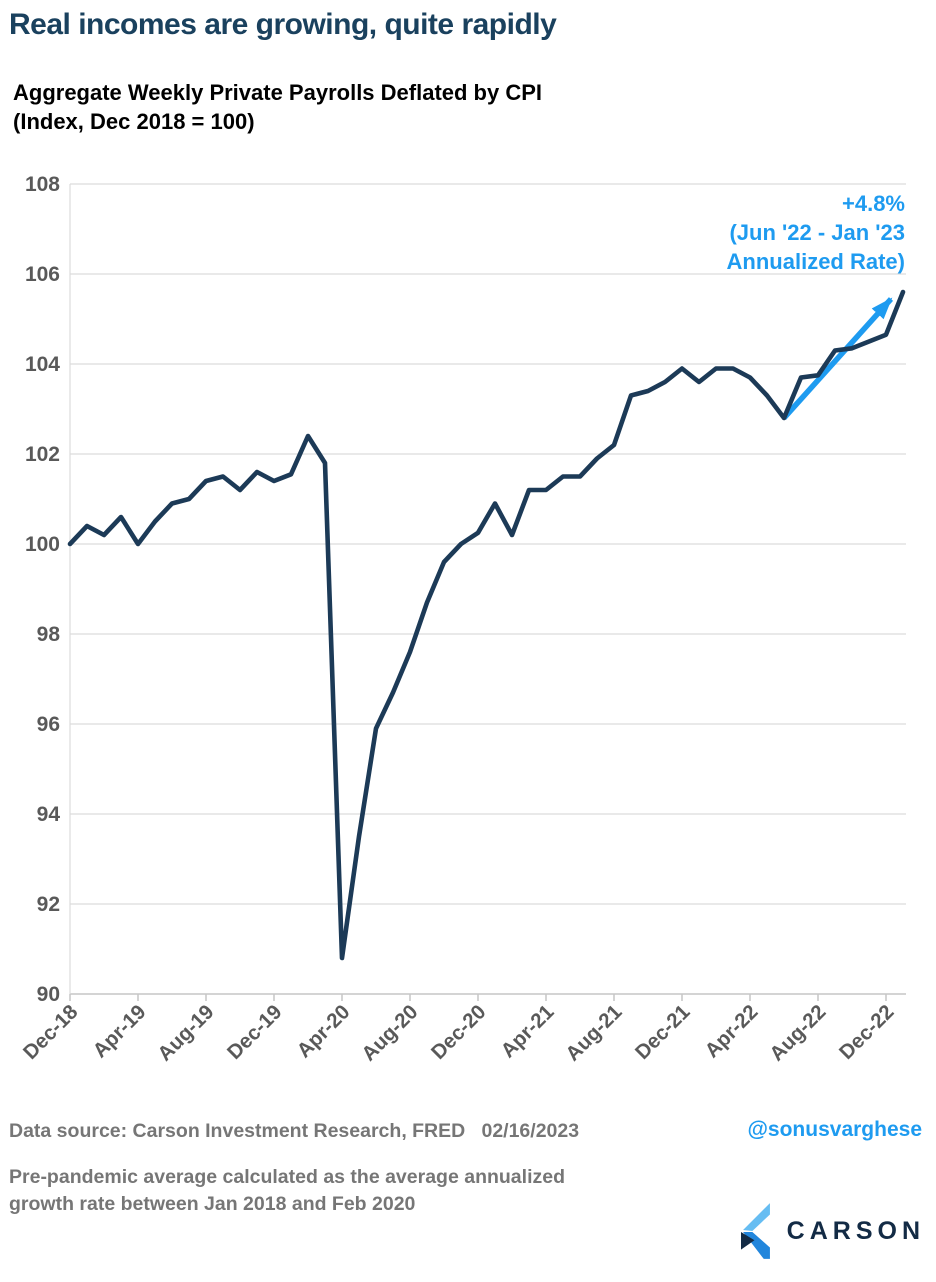 The height and width of the screenshot is (1282, 936). What do you see at coordinates (593, 1032) in the screenshot?
I see `x-axis-label: Aug-21` at bounding box center [593, 1032].